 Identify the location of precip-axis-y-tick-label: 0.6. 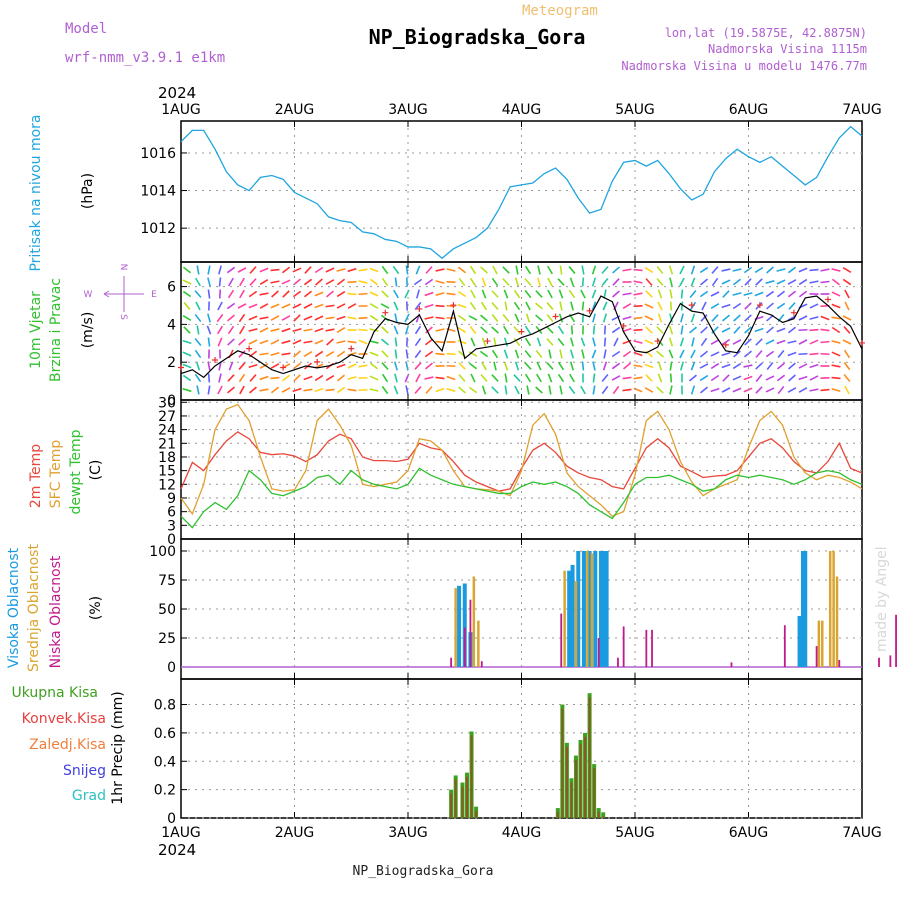
(165, 734).